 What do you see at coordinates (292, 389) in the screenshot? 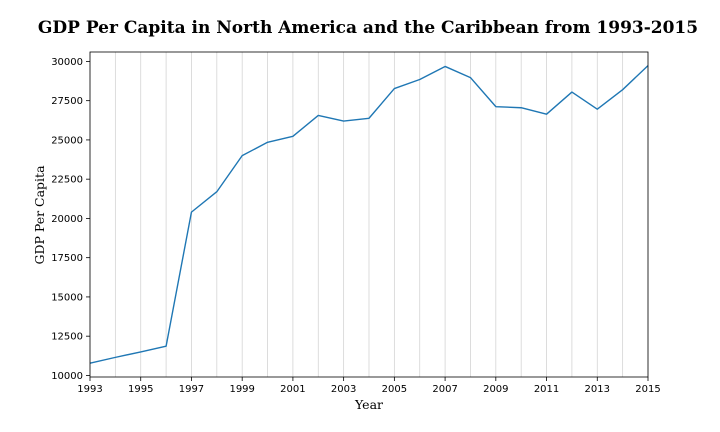
I see `x-tick-label-2001: 2001` at bounding box center [292, 389].